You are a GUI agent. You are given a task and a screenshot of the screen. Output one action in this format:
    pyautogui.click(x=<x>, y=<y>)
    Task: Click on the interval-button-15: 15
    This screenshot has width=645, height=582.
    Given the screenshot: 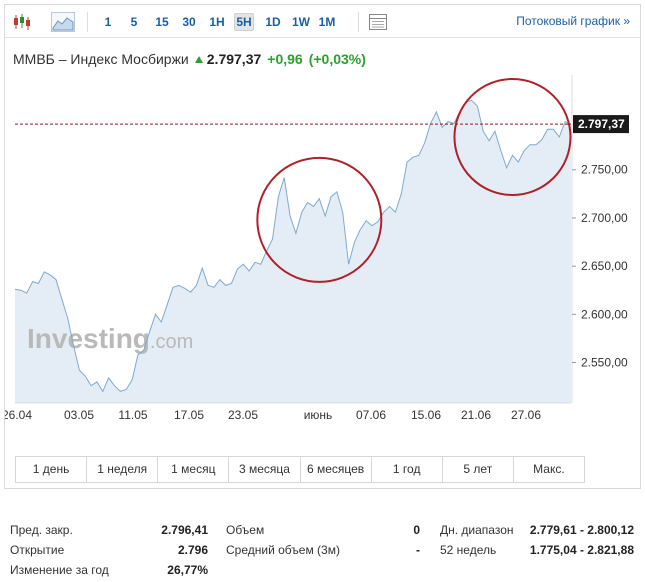 What is the action you would take?
    pyautogui.click(x=162, y=22)
    